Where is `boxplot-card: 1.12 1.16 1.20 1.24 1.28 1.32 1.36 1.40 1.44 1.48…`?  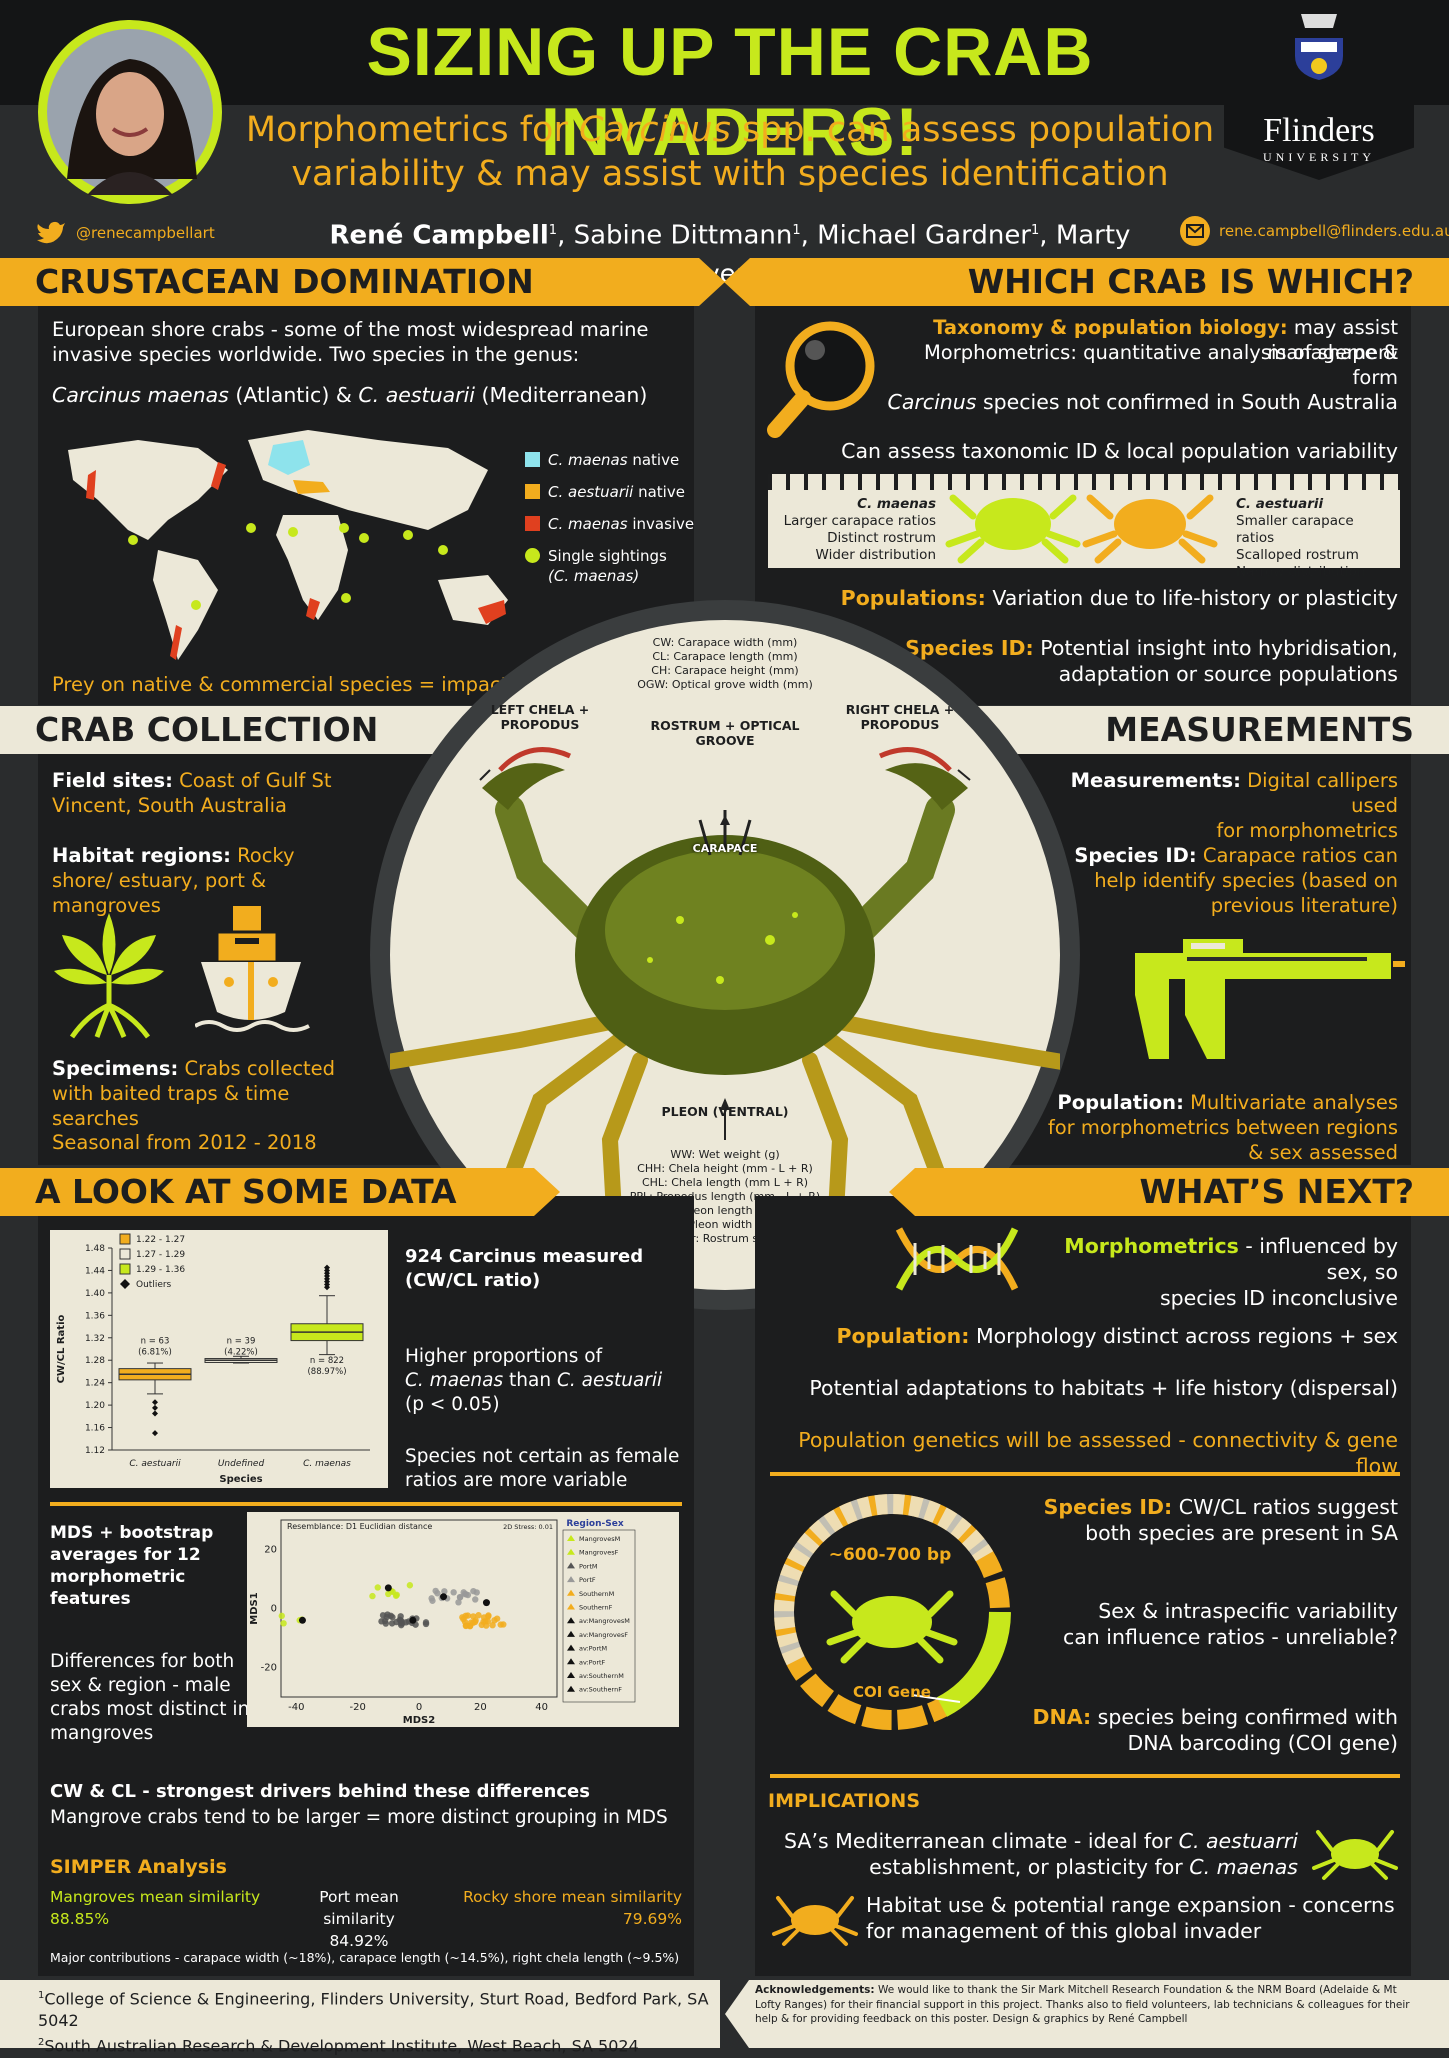
boxplot-card: 1.12 1.16 1.20 1.24 1.28 1.32 1.36 1.40 1.44 1.48… is located at coordinates (219, 1359).